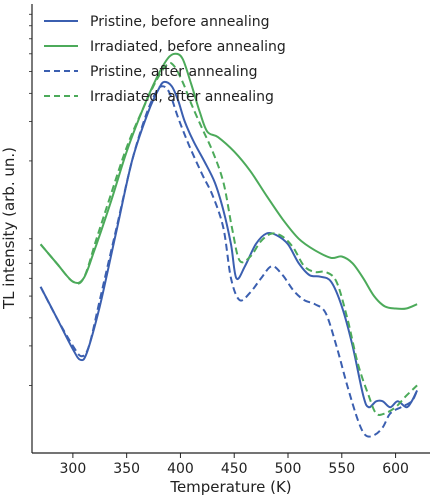 This screenshot has height=500, width=435. Describe the element at coordinates (126, 469) in the screenshot. I see `x-tick-label: 350` at that location.